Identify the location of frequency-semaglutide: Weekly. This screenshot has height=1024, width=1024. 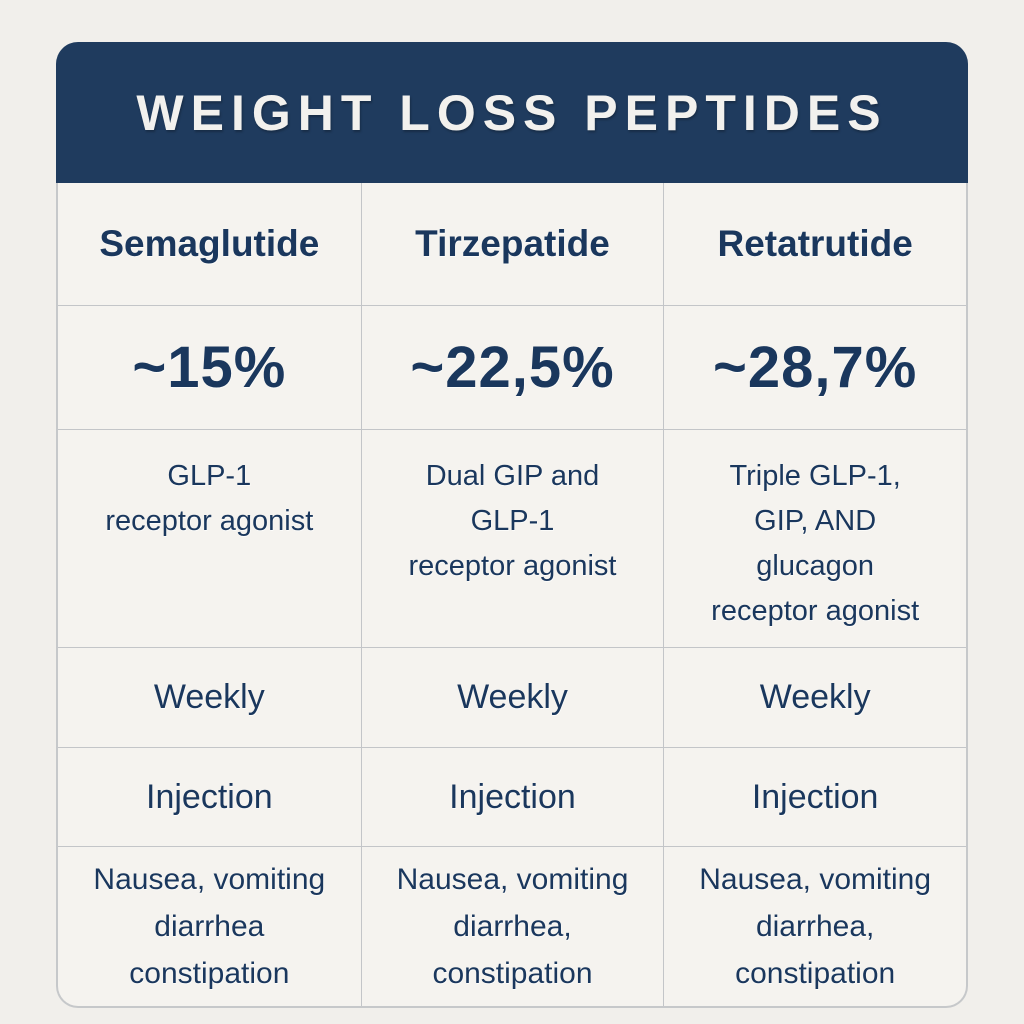
(209, 697).